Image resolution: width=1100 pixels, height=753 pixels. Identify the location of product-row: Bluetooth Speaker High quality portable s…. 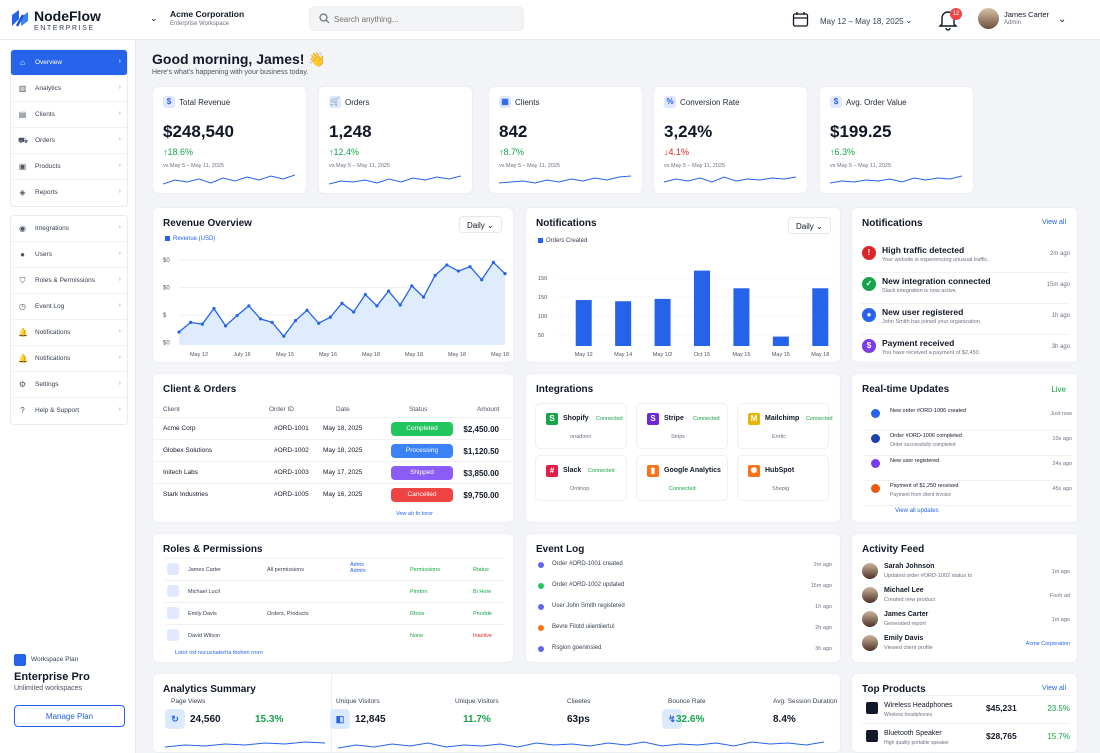
(966, 737).